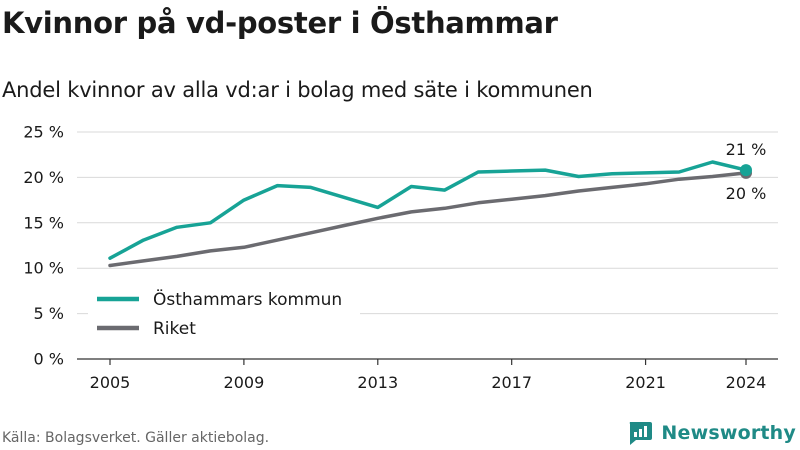 This screenshot has height=450, width=800. Describe the element at coordinates (174, 329) in the screenshot. I see `legend-label-riket: Riket` at that location.